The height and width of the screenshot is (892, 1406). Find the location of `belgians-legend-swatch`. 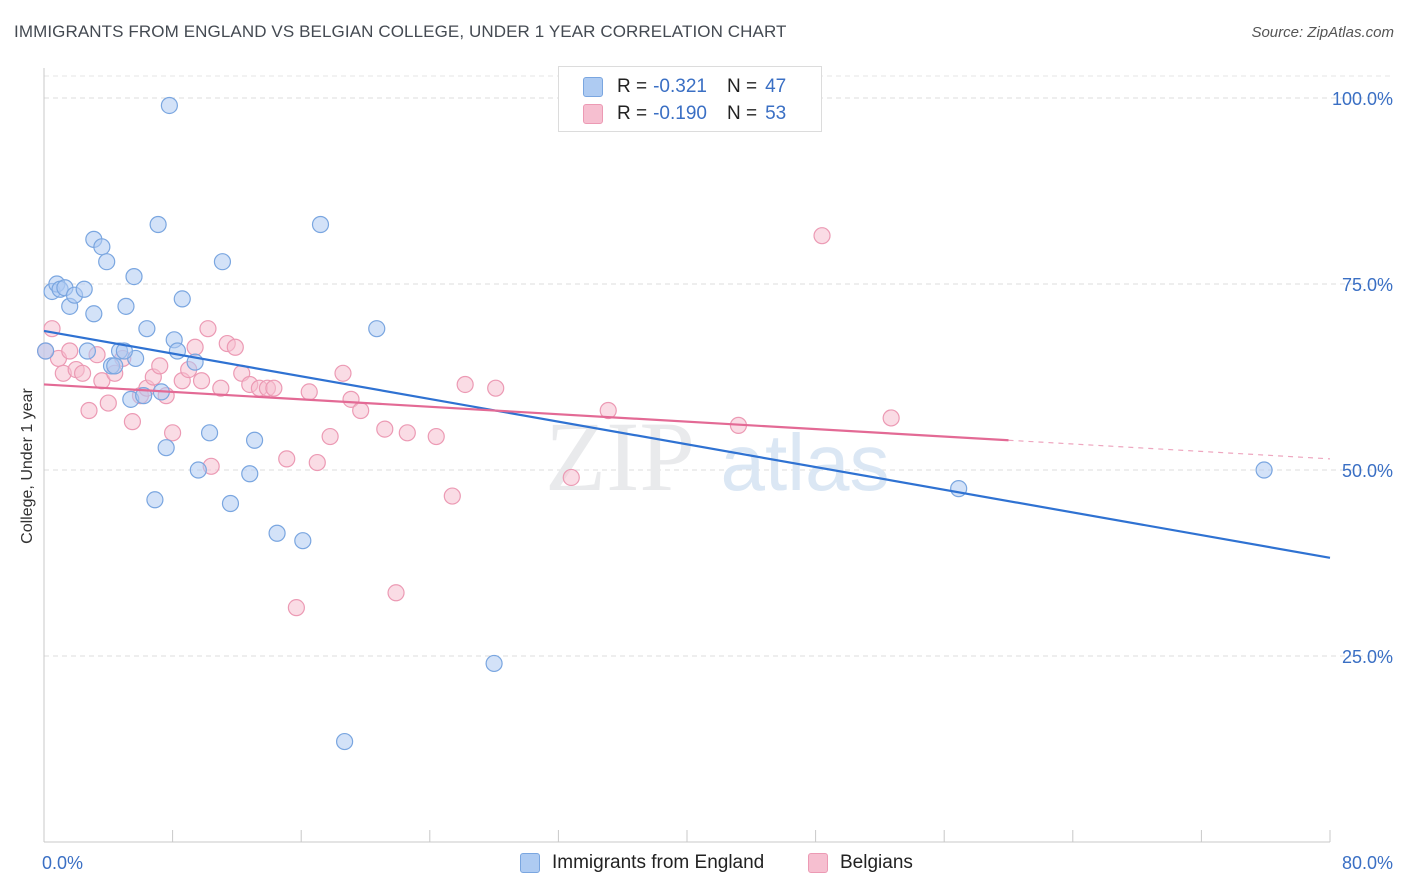

belgians-legend-swatch is located at coordinates (818, 863).